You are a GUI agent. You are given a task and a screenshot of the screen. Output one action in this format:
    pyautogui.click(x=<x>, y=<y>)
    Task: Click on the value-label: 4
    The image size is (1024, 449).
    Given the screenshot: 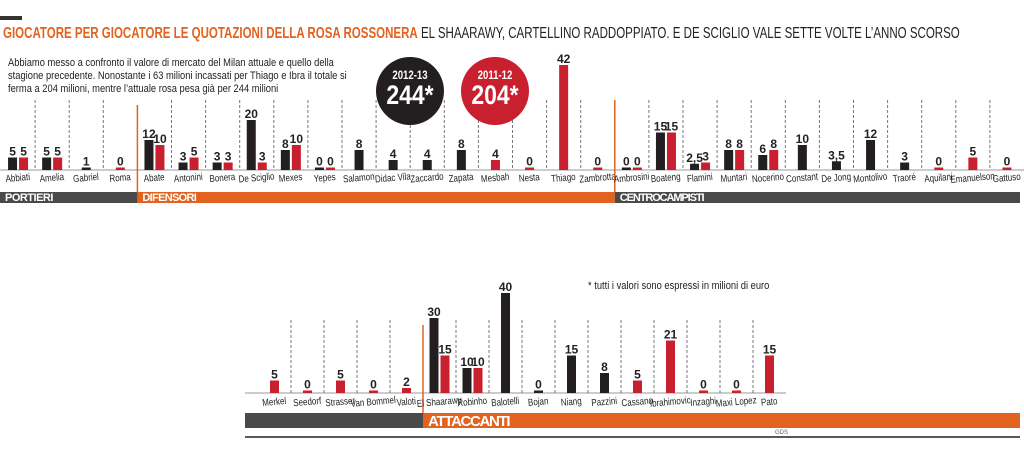 What is the action you would take?
    pyautogui.click(x=393, y=154)
    